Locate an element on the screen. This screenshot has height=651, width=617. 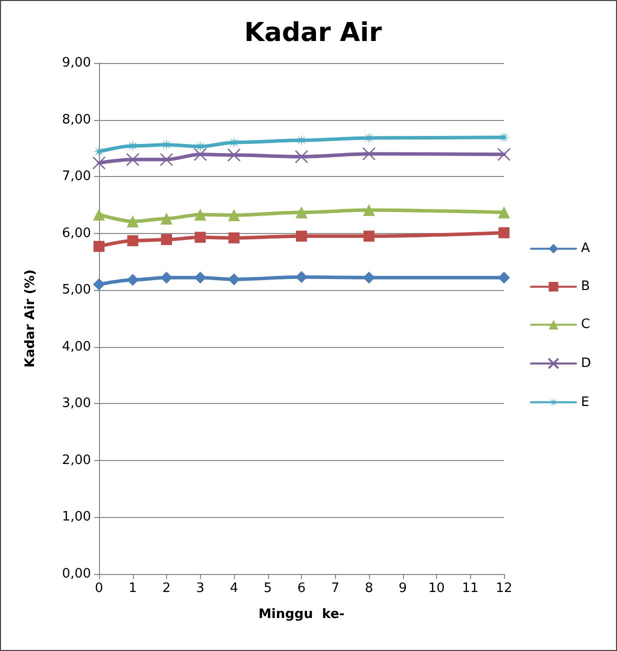
chart-title: Kadar Air is located at coordinates (313, 33).